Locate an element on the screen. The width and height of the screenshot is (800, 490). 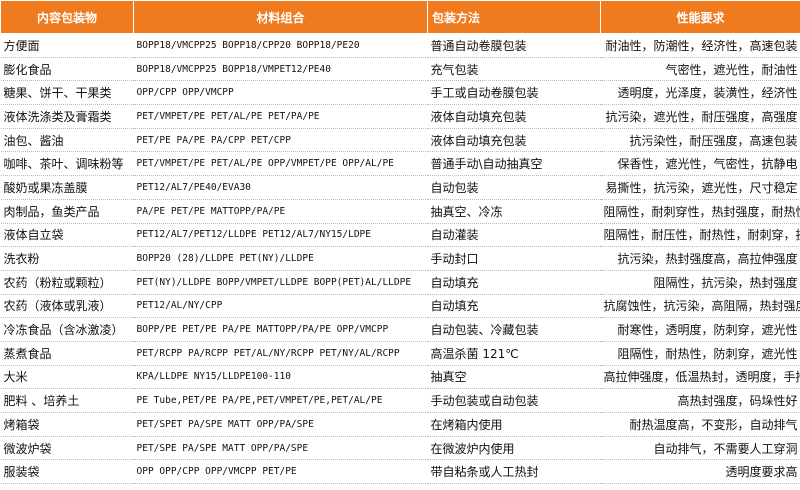
table-cell: 气密性，遮光性，耐油性 is located at coordinates (700, 69).